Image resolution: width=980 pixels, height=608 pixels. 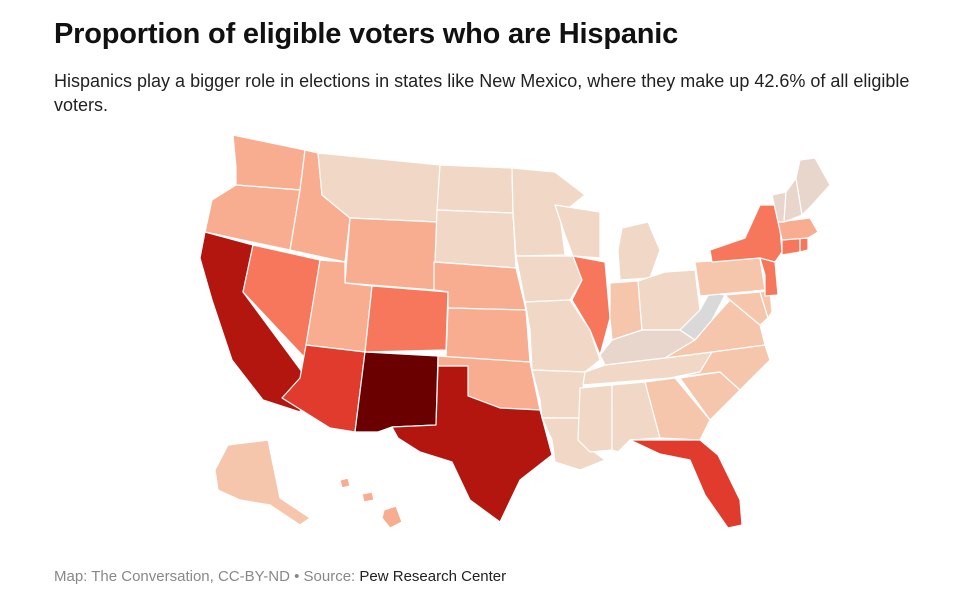 What do you see at coordinates (730, 277) in the screenshot?
I see `state-PA` at bounding box center [730, 277].